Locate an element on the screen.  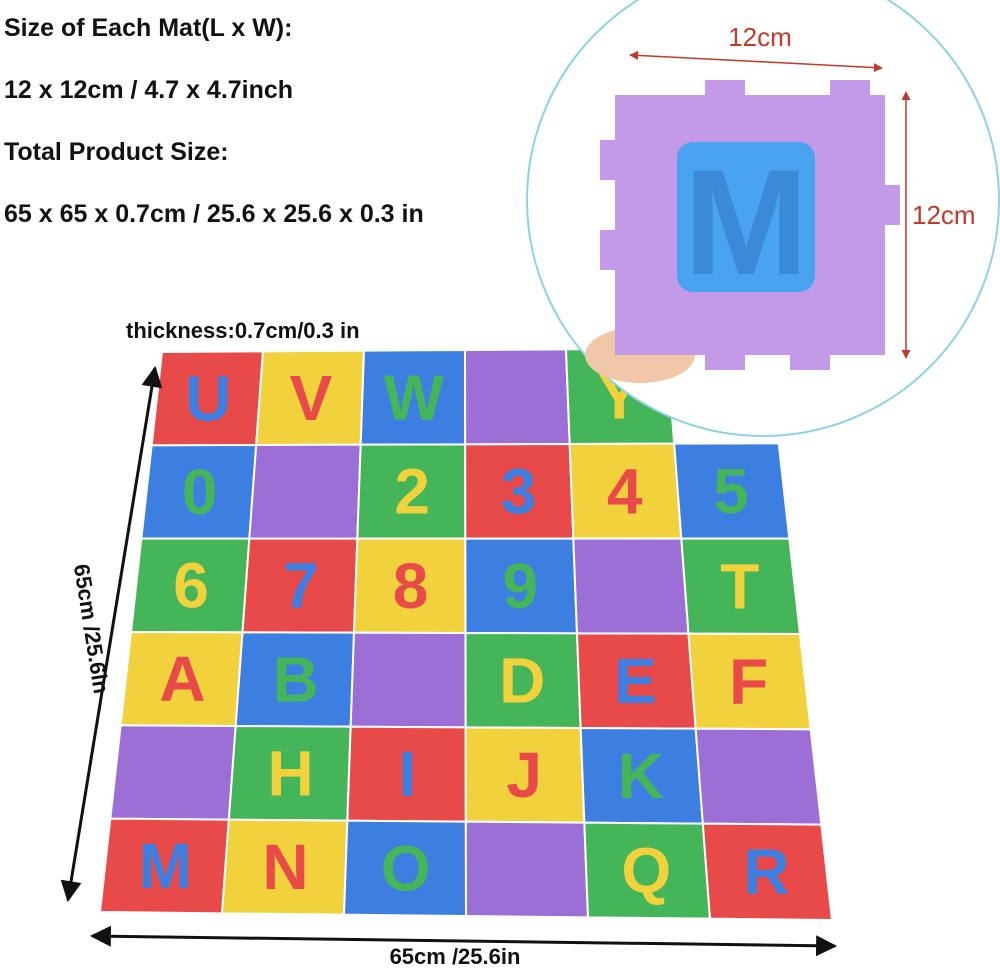
tile-letter: 5 is located at coordinates (731, 491).